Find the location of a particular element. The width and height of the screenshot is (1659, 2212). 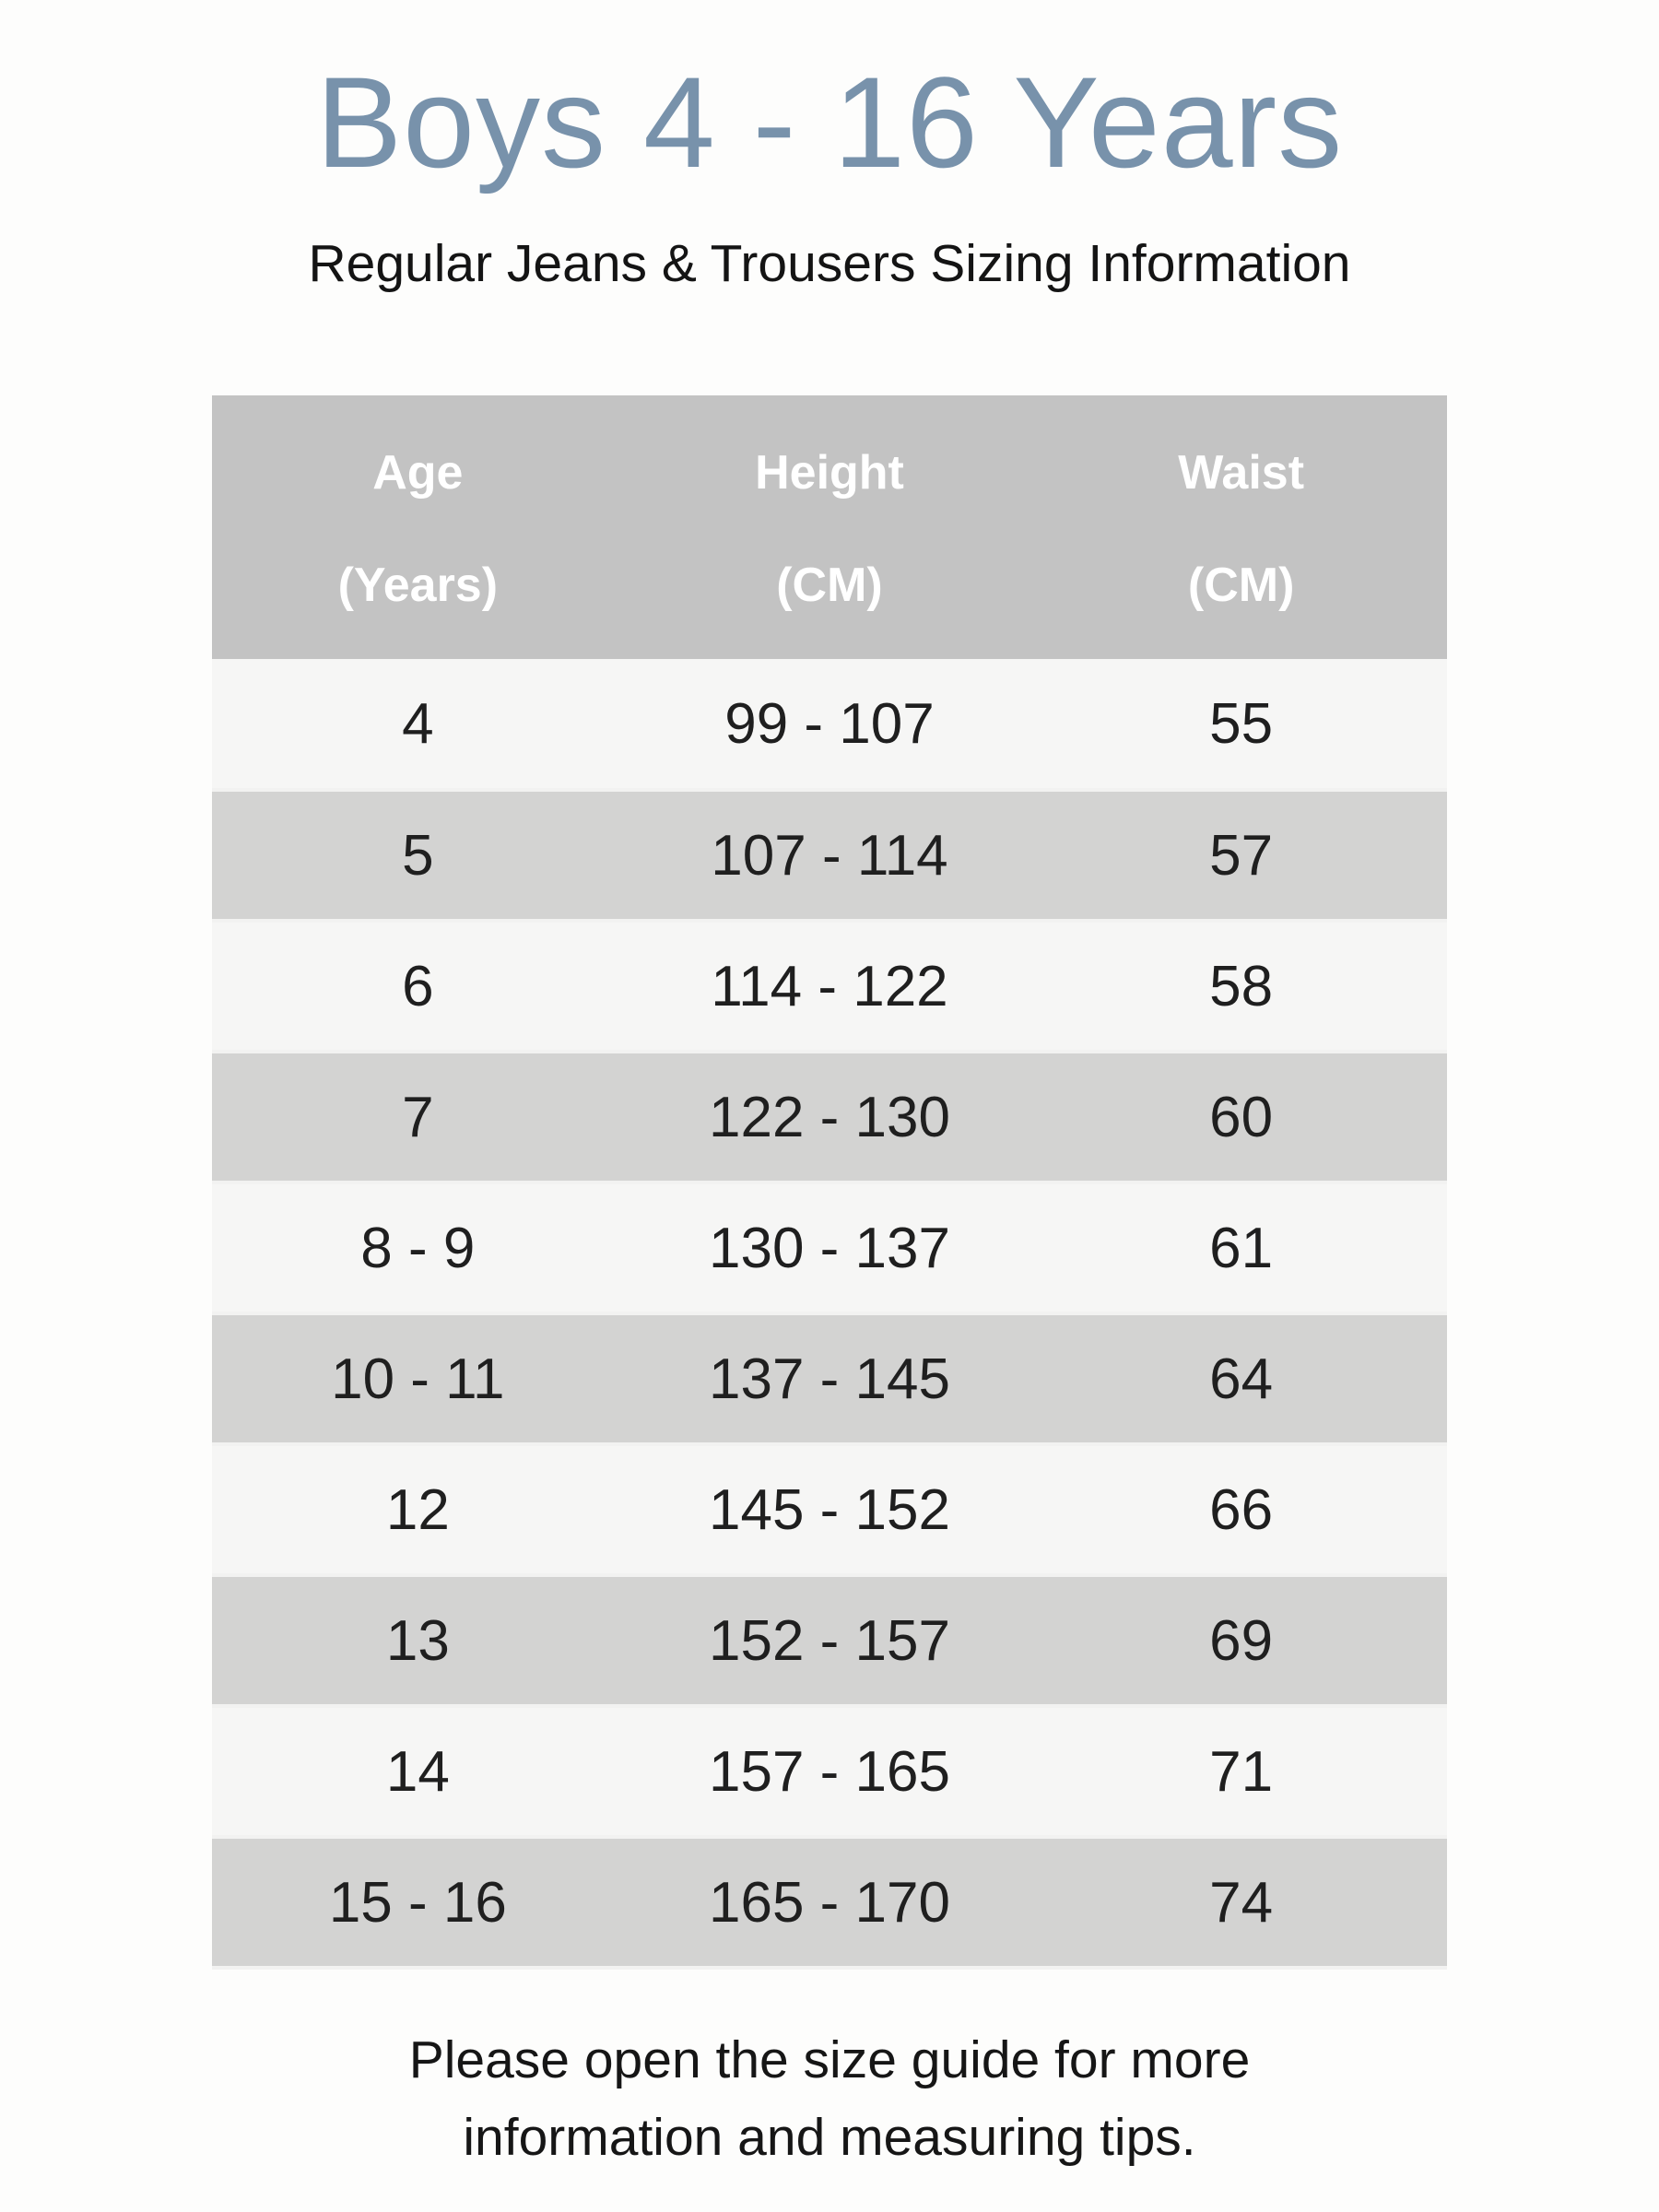

age-cell: 8 - 9 is located at coordinates (418, 1247).